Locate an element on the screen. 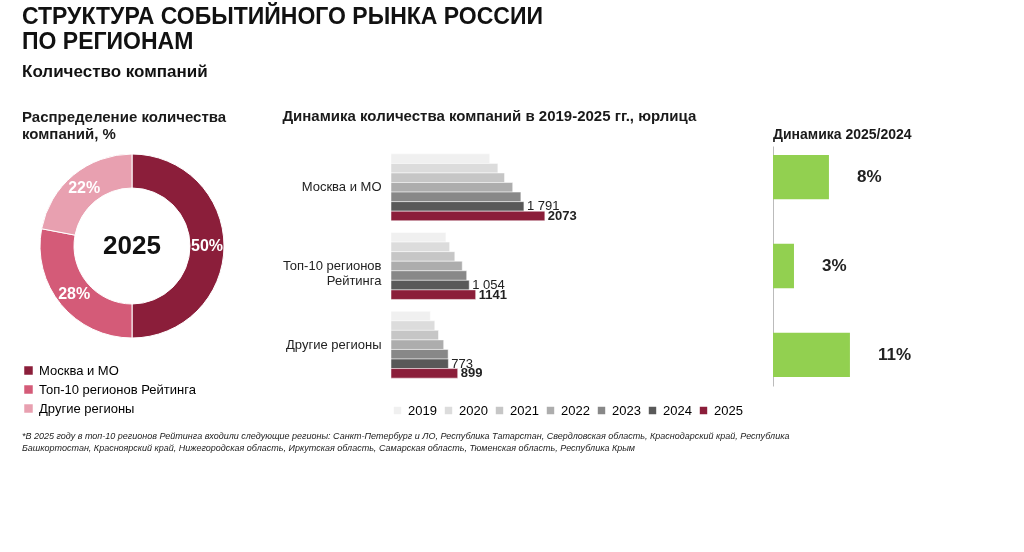  legend-label: Другие регионы is located at coordinates (87, 408).